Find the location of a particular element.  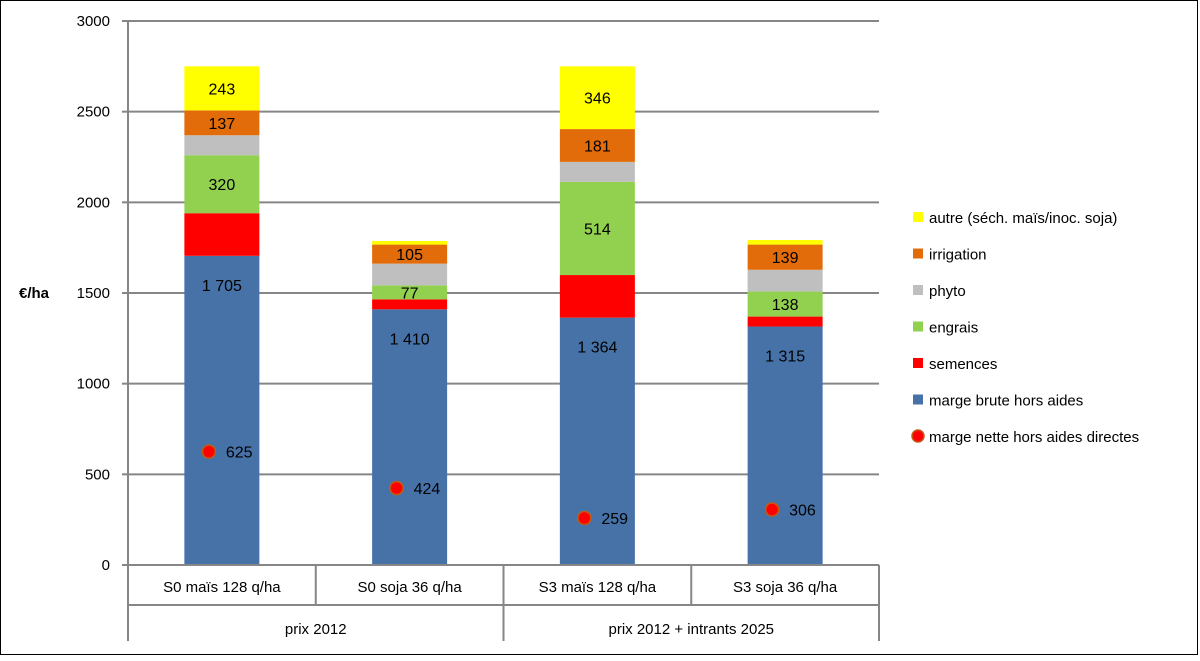

data-label: 320 is located at coordinates (222, 185).